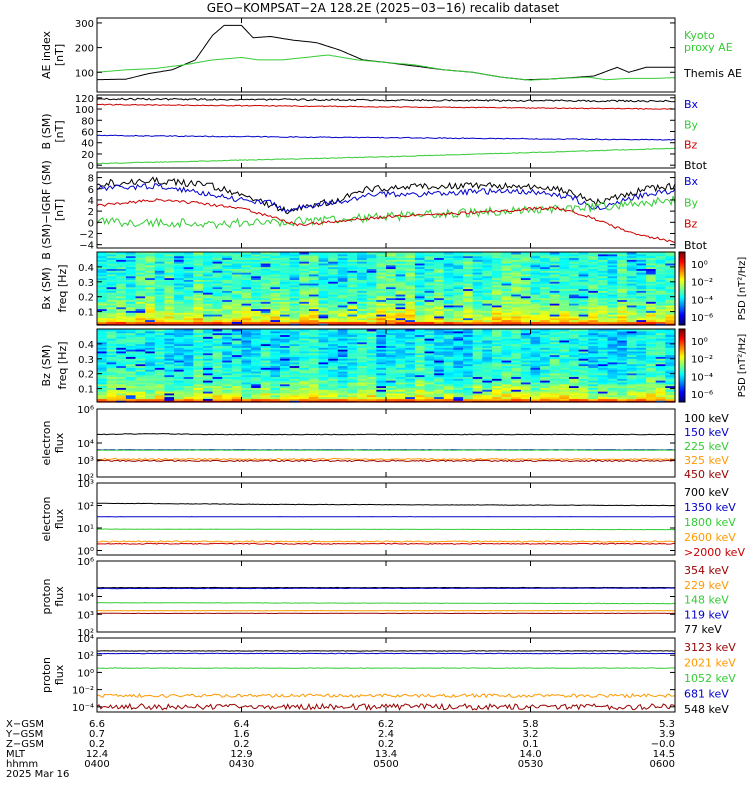  Describe the element at coordinates (699, 265) in the screenshot. I see `colorbar-label: 10⁰` at that location.